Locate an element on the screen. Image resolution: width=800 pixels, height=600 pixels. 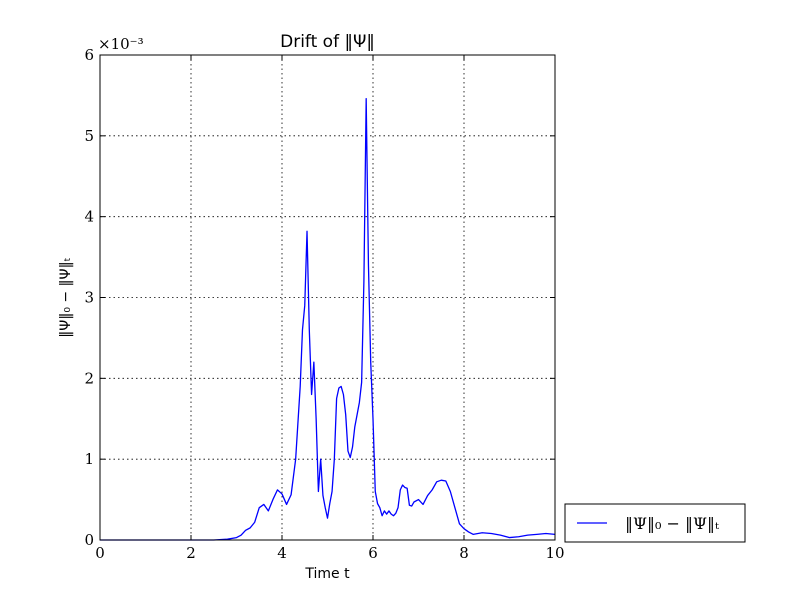
y-axis-label: ‖Ψ‖₀ − ‖Ψ‖ₜ is located at coordinates (66, 297).